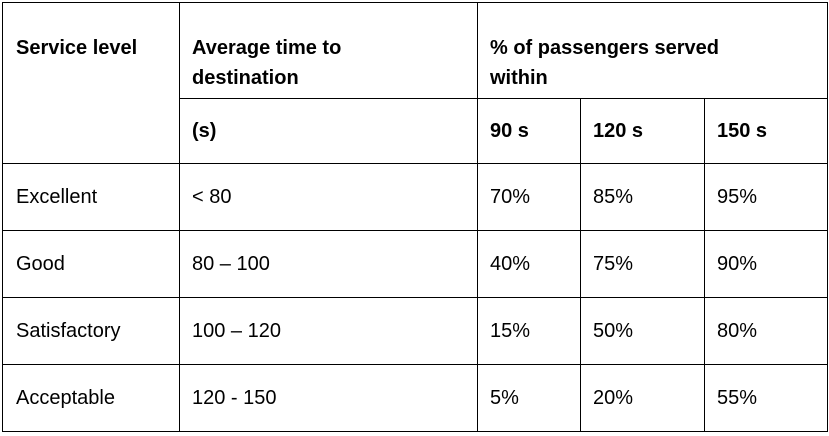  I want to click on cell-service-level: Excellent, so click(91, 197).